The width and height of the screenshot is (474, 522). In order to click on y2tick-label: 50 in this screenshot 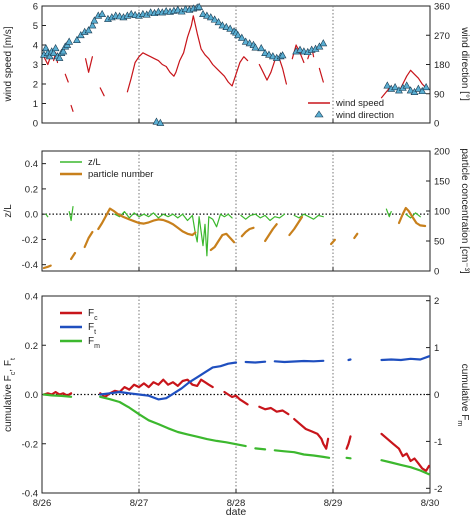, I will do `click(439, 242)`.